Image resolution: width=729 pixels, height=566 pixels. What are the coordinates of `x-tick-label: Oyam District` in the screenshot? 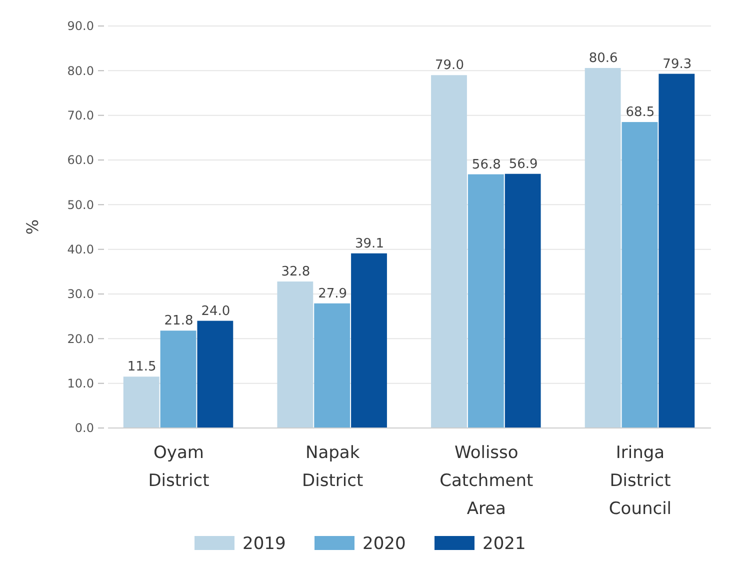 It's located at (179, 467).